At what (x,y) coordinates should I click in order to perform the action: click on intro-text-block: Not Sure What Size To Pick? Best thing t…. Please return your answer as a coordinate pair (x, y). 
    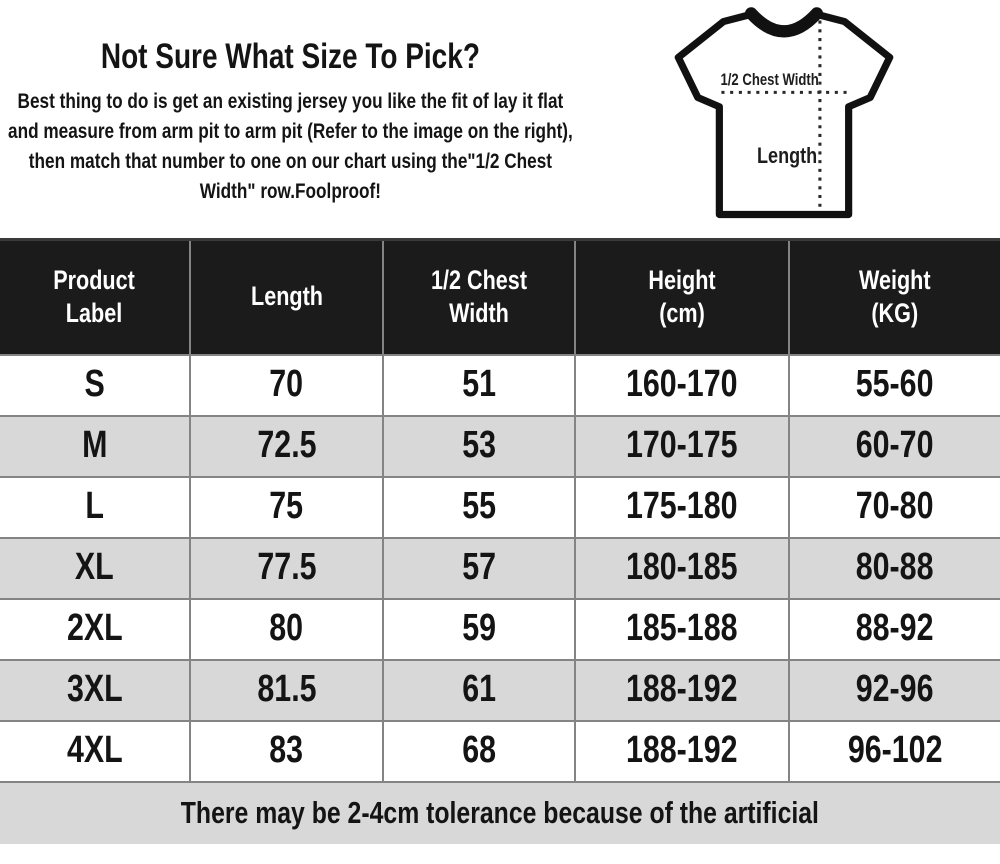
    Looking at the image, I should click on (290, 121).